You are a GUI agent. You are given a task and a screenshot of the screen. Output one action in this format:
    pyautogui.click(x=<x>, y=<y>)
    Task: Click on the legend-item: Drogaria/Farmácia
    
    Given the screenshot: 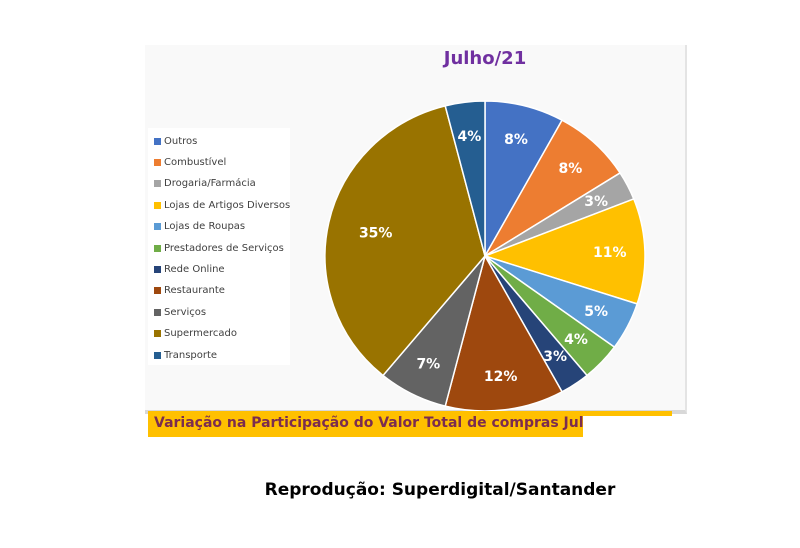 What is the action you would take?
    pyautogui.click(x=205, y=184)
    